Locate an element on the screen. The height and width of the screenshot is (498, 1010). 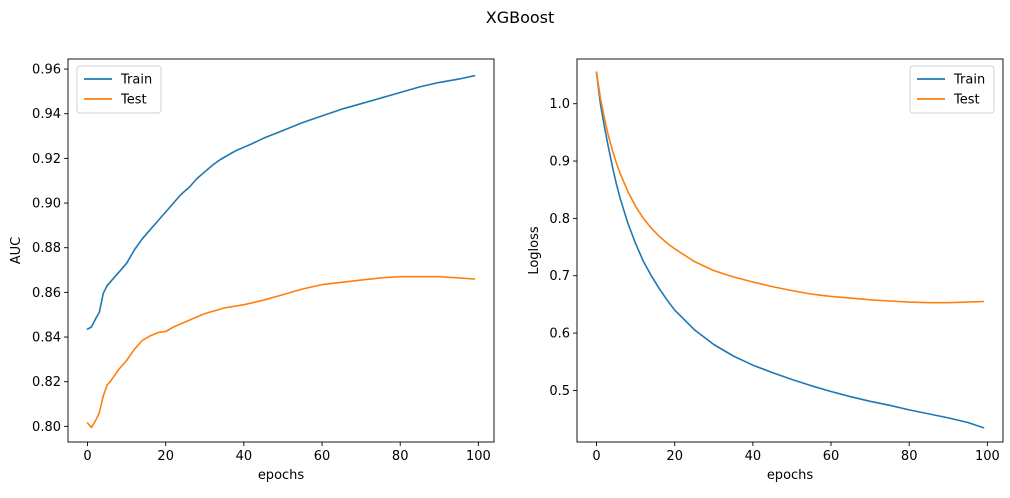
y-tick-label: 0.94 is located at coordinates (46, 114).